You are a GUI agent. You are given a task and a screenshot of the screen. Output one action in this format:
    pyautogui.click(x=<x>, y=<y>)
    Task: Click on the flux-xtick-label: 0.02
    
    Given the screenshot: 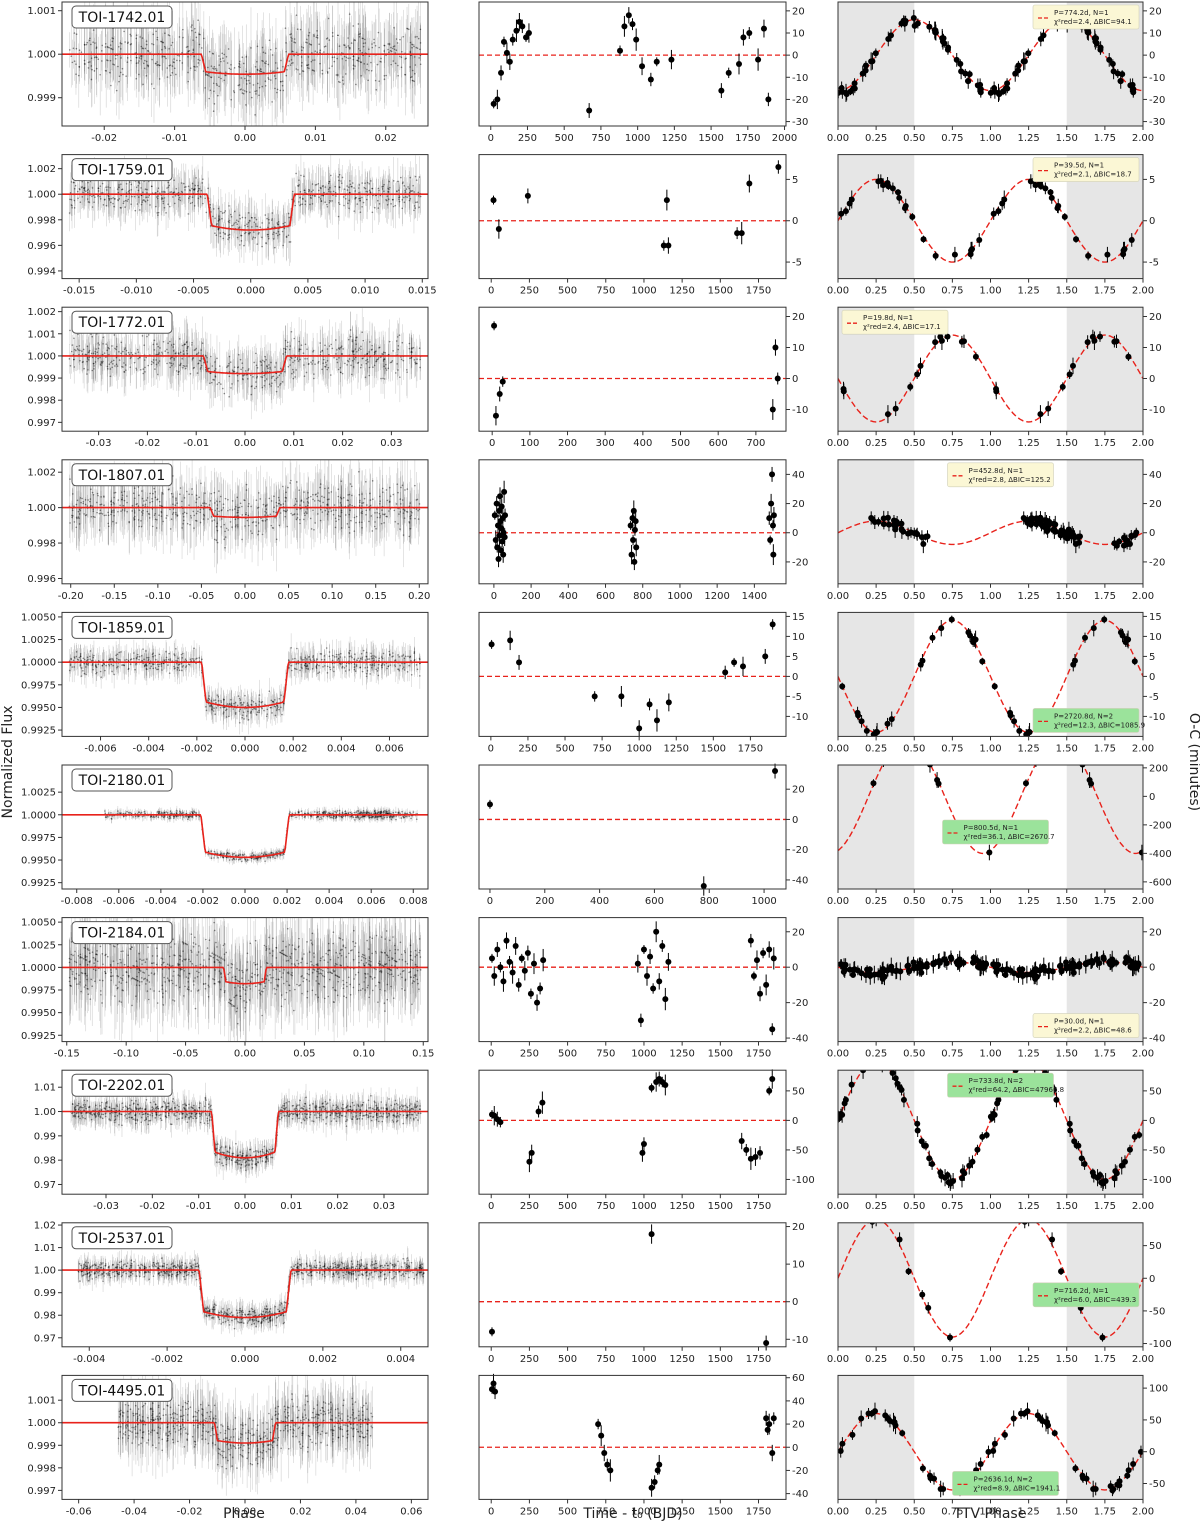 What is the action you would take?
    pyautogui.click(x=386, y=138)
    